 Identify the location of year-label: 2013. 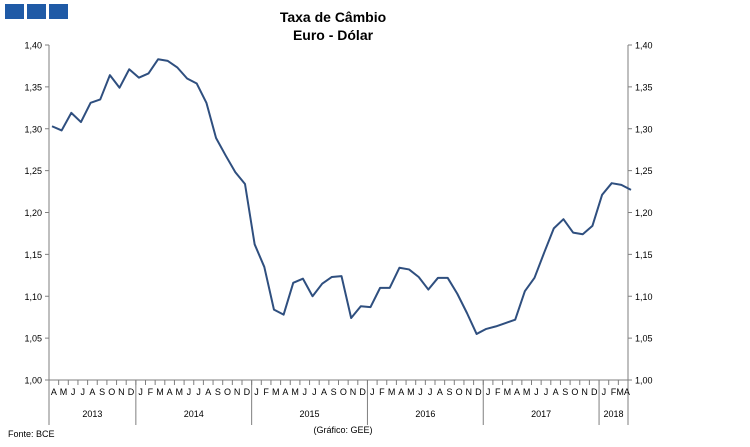
(92, 414).